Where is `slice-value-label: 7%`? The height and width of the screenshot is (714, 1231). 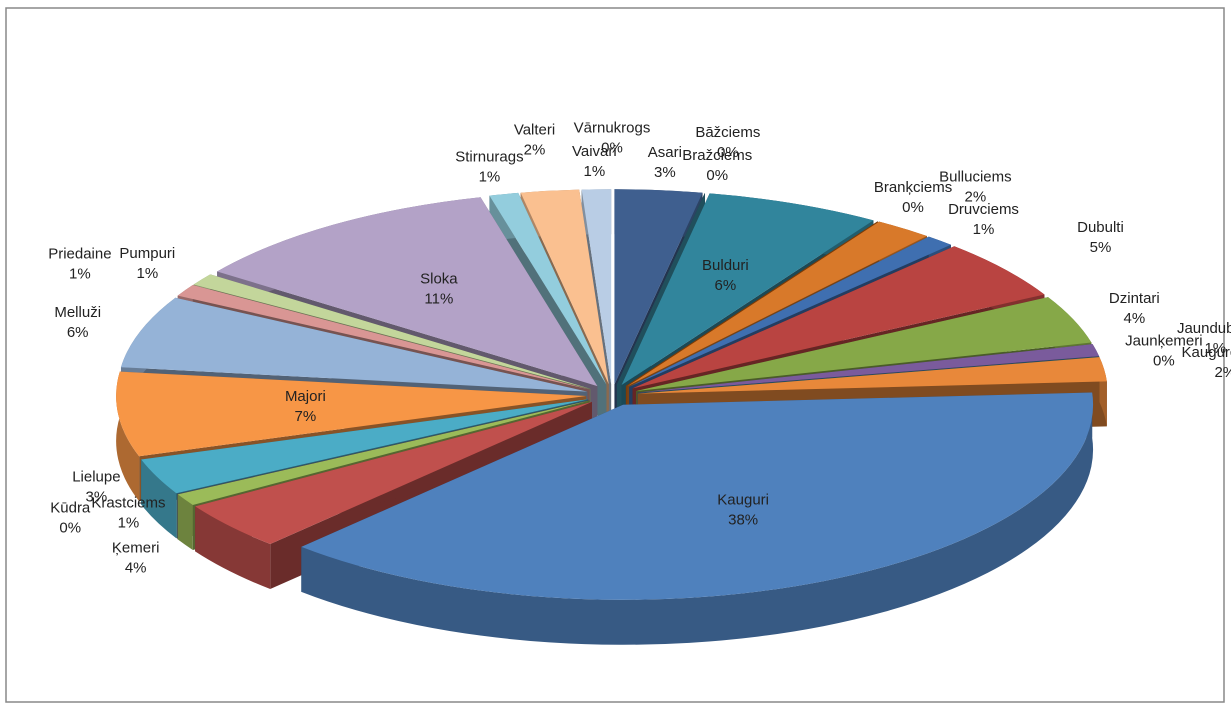 slice-value-label: 7% is located at coordinates (306, 416).